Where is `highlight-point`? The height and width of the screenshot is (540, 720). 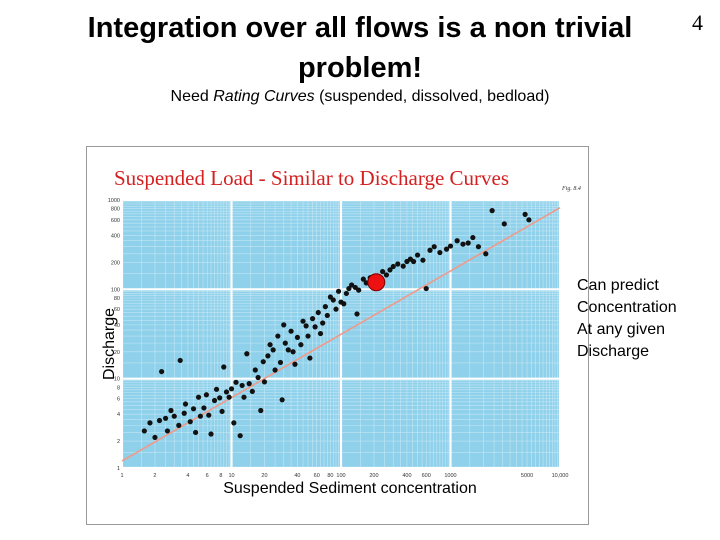
highlight-point is located at coordinates (376, 282).